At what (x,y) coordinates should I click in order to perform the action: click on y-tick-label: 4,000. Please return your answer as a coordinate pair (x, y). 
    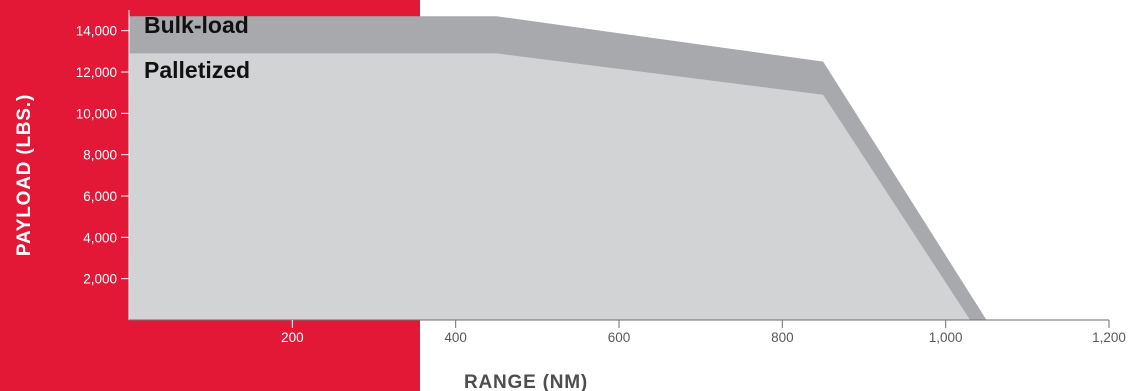
    Looking at the image, I should click on (100, 237).